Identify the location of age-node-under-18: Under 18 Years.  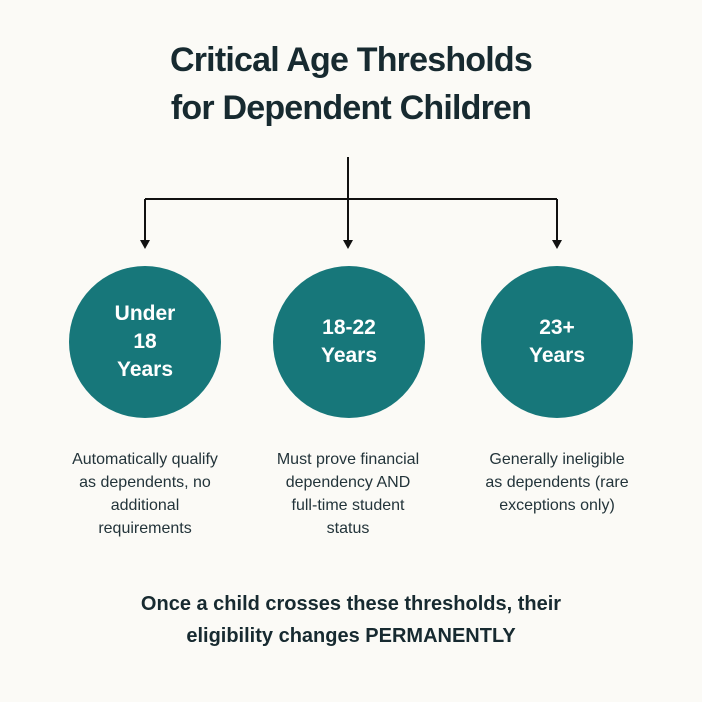
(145, 342).